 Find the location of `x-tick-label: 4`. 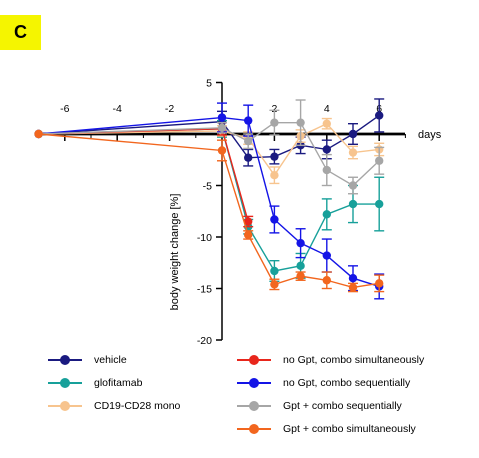

x-tick-label: 4 is located at coordinates (327, 109).